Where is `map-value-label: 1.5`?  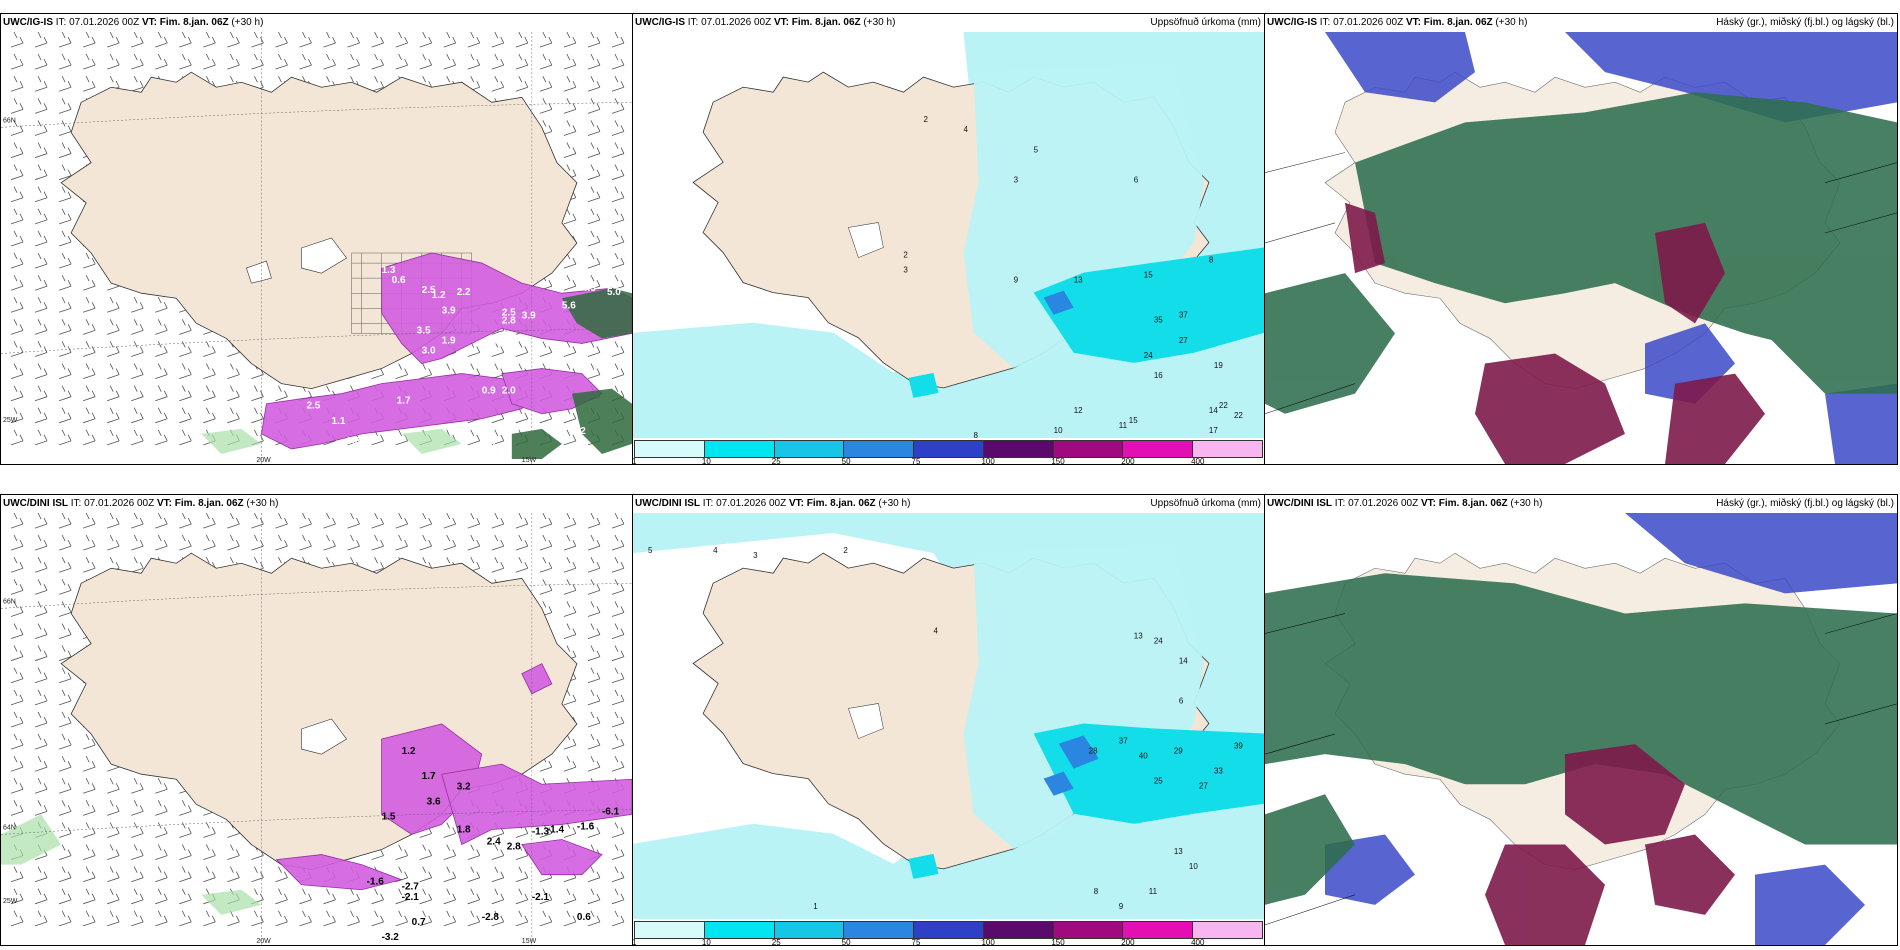 map-value-label: 1.5 is located at coordinates (389, 816).